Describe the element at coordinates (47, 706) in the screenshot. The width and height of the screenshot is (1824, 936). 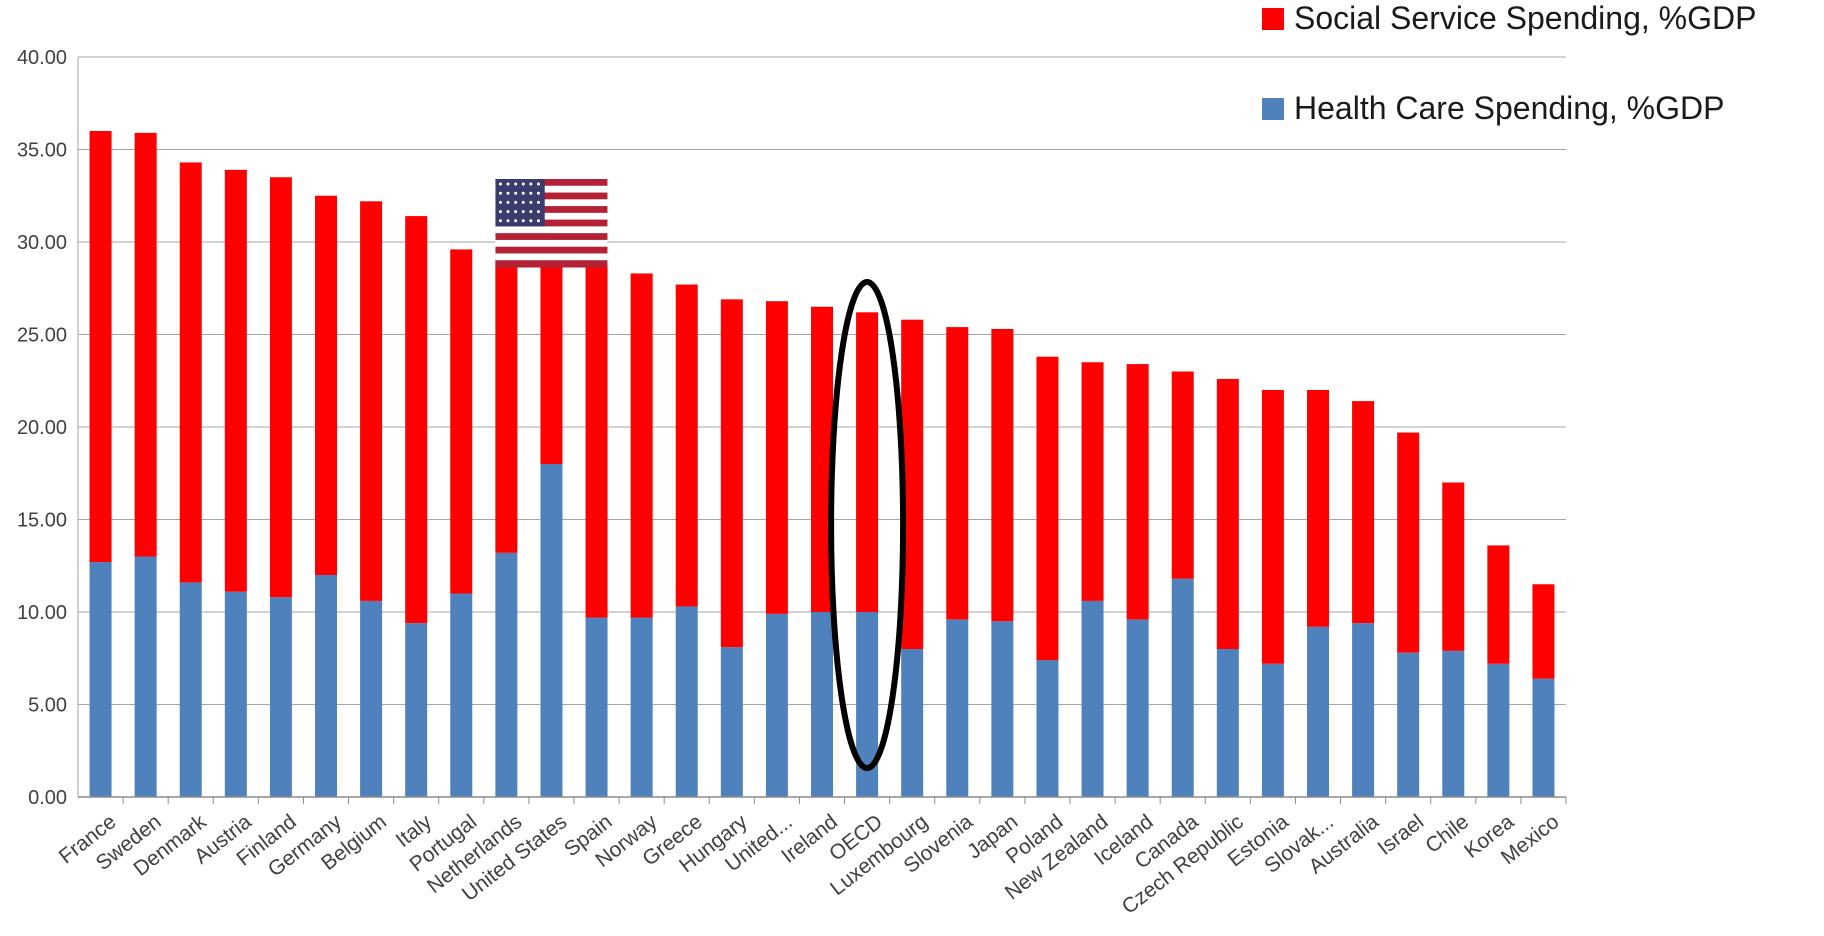
I see `y-tick-label: 5.00` at that location.